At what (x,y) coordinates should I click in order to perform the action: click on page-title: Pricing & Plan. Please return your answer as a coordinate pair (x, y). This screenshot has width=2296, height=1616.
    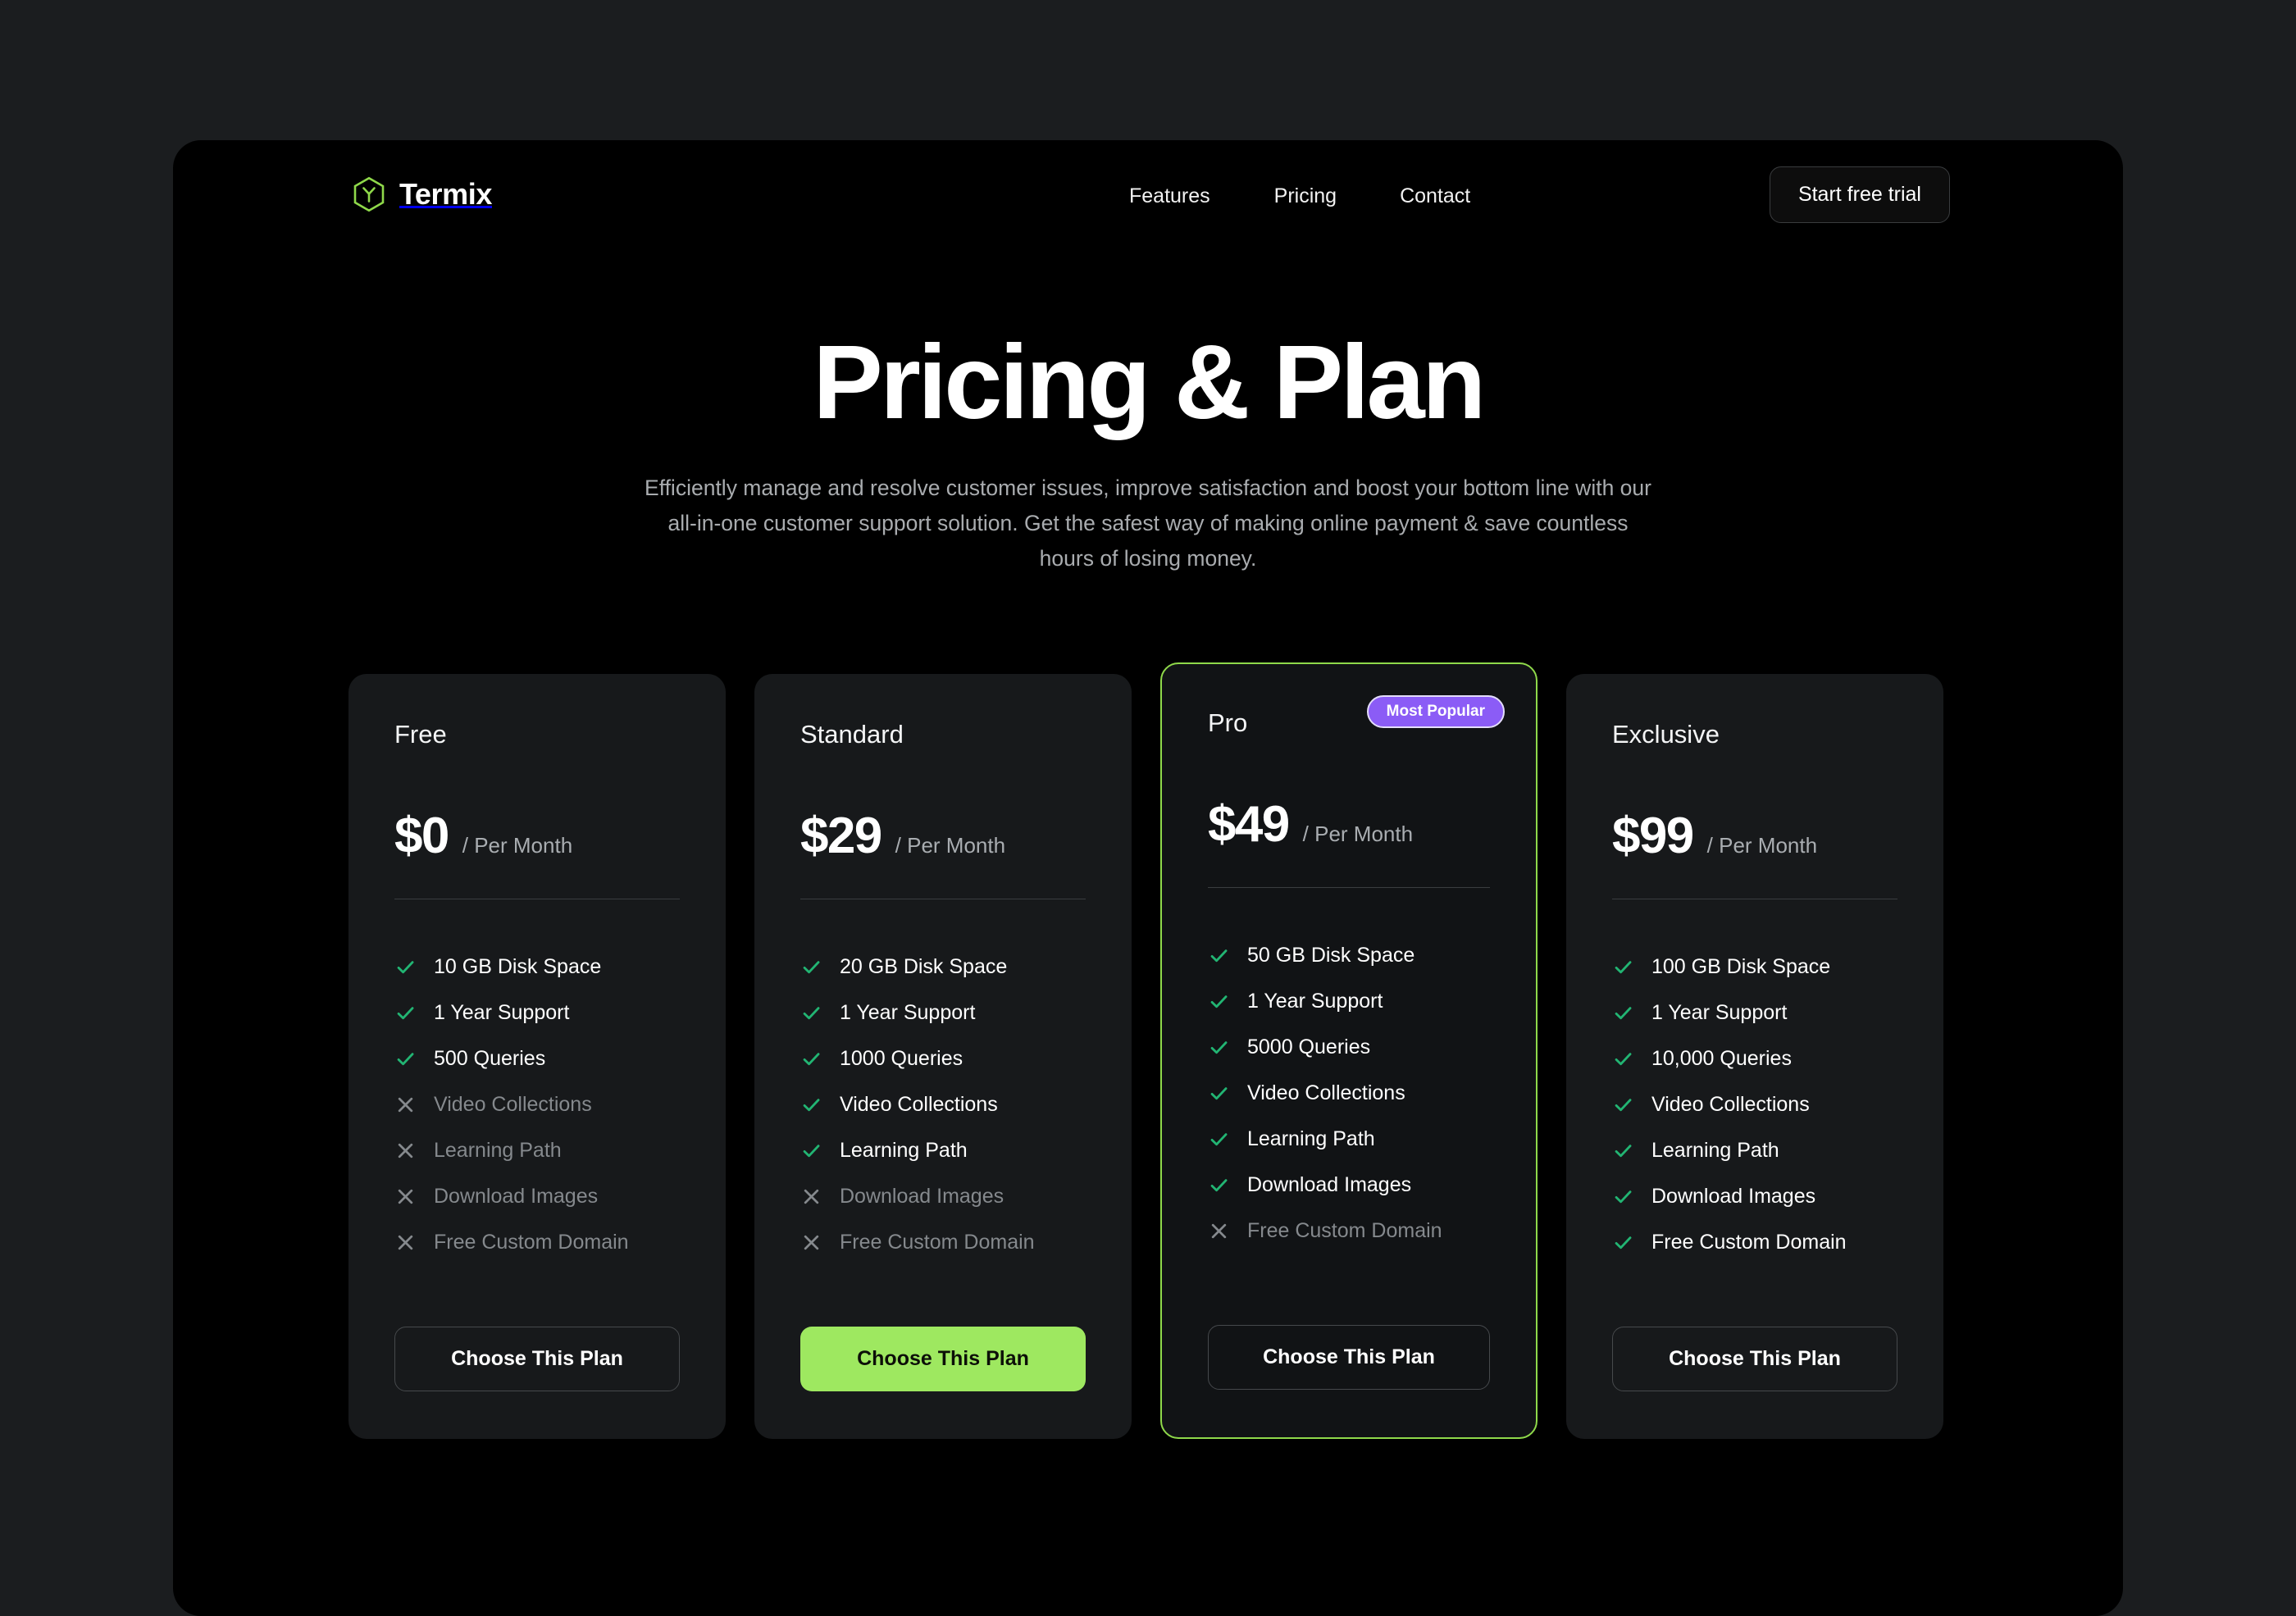
    Looking at the image, I should click on (1149, 382).